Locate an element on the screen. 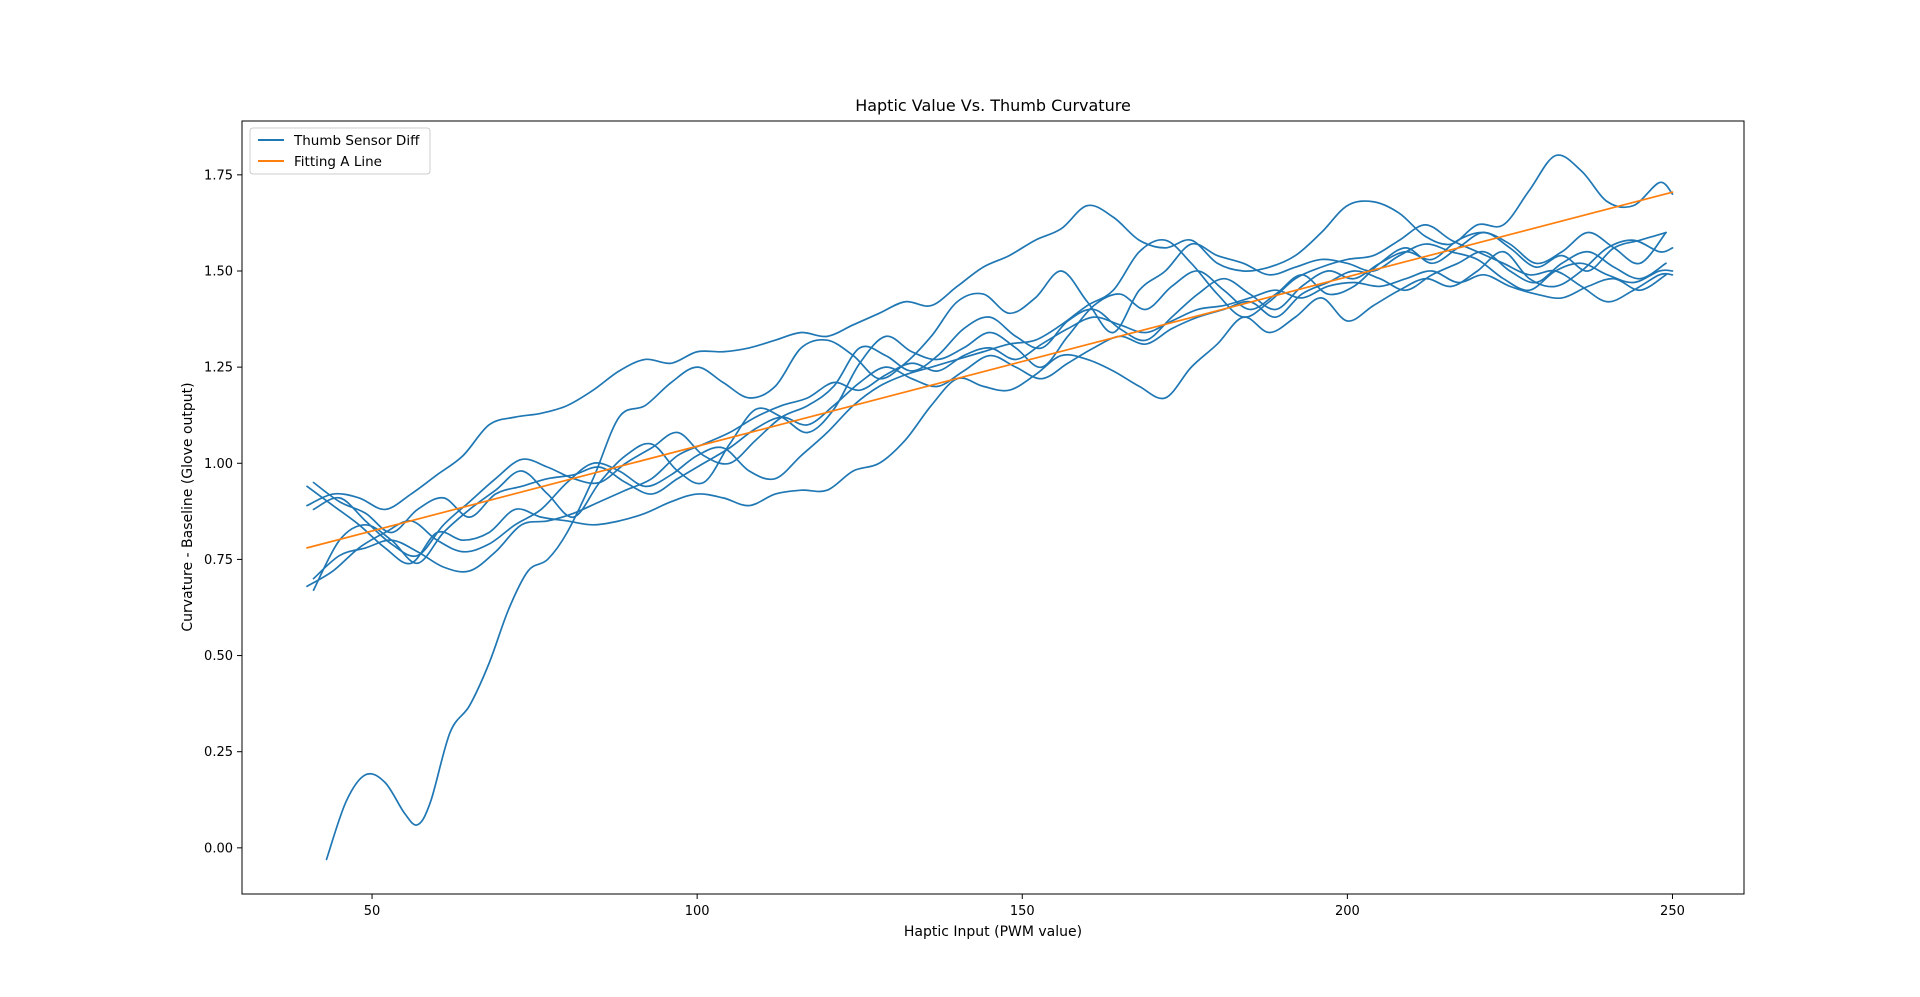  y-tick-label: 1.75 is located at coordinates (218, 175).